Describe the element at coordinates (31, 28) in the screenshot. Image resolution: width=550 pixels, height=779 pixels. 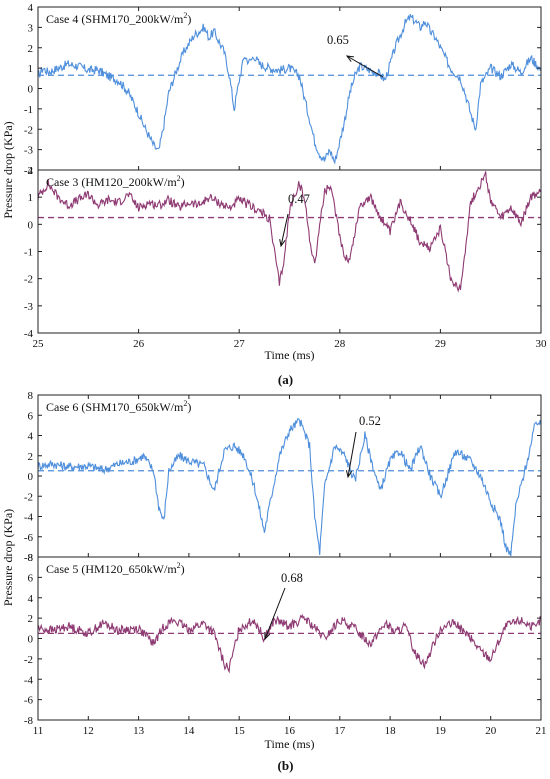
I see `y-tick-label: 3` at that location.